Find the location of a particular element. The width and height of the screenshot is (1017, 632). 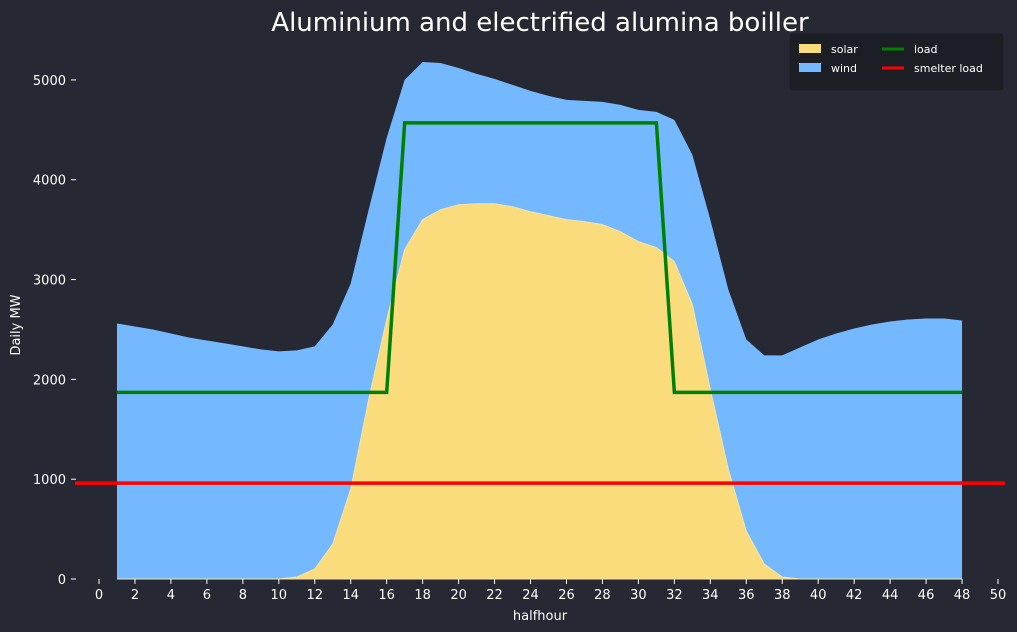

x-tick-label: 20 is located at coordinates (458, 595).